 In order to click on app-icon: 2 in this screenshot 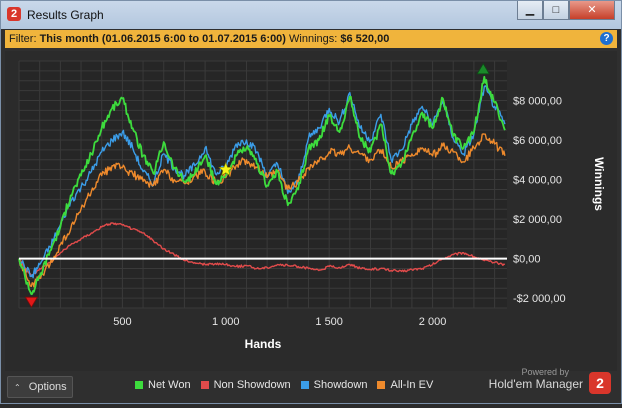, I will do `click(14, 14)`.